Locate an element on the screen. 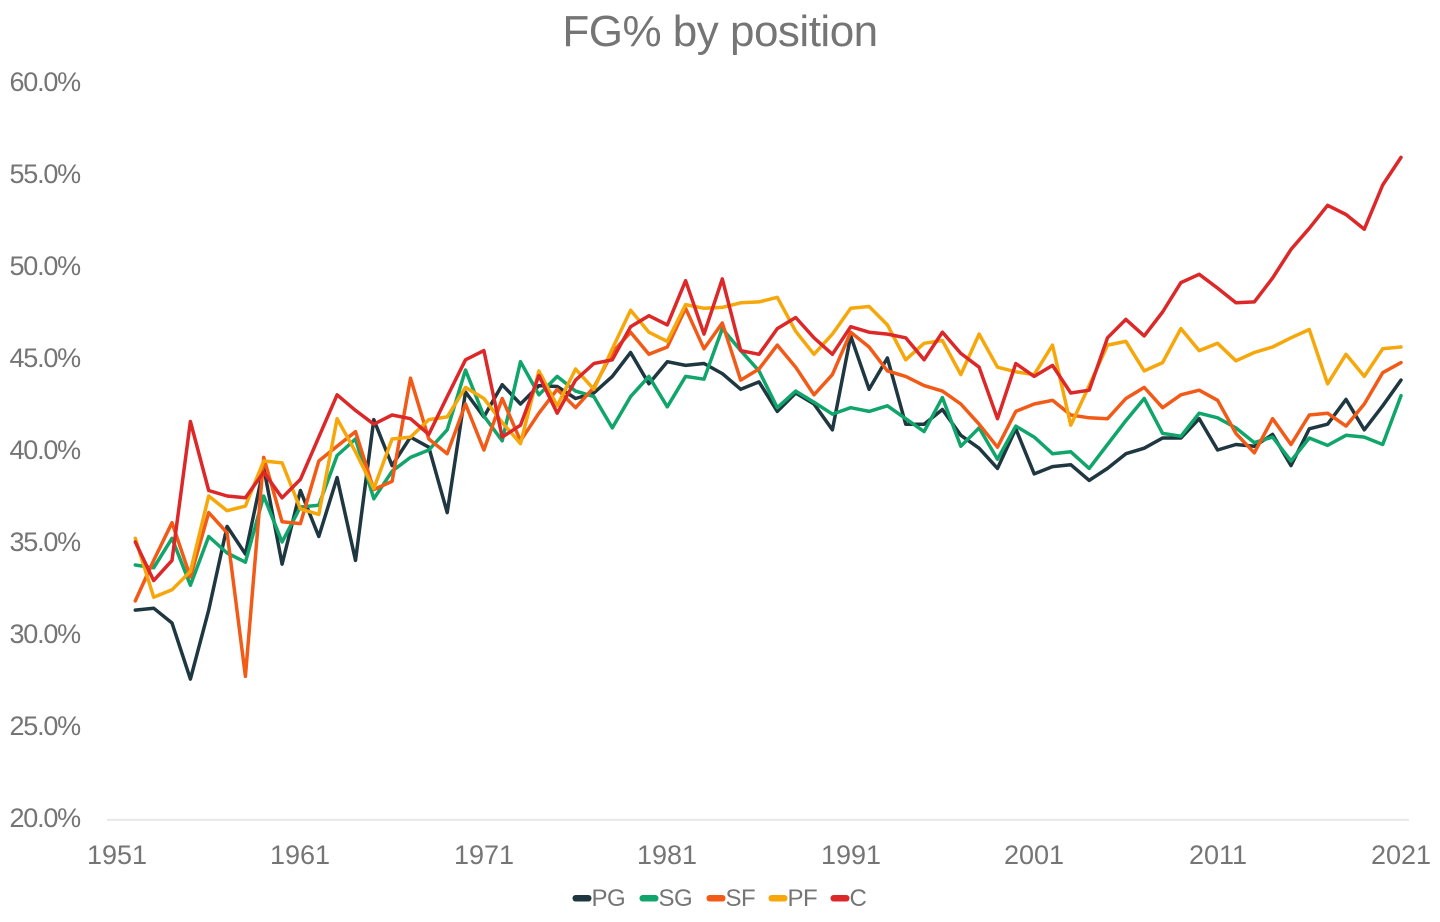  svg-text: 1991 is located at coordinates (851, 855).